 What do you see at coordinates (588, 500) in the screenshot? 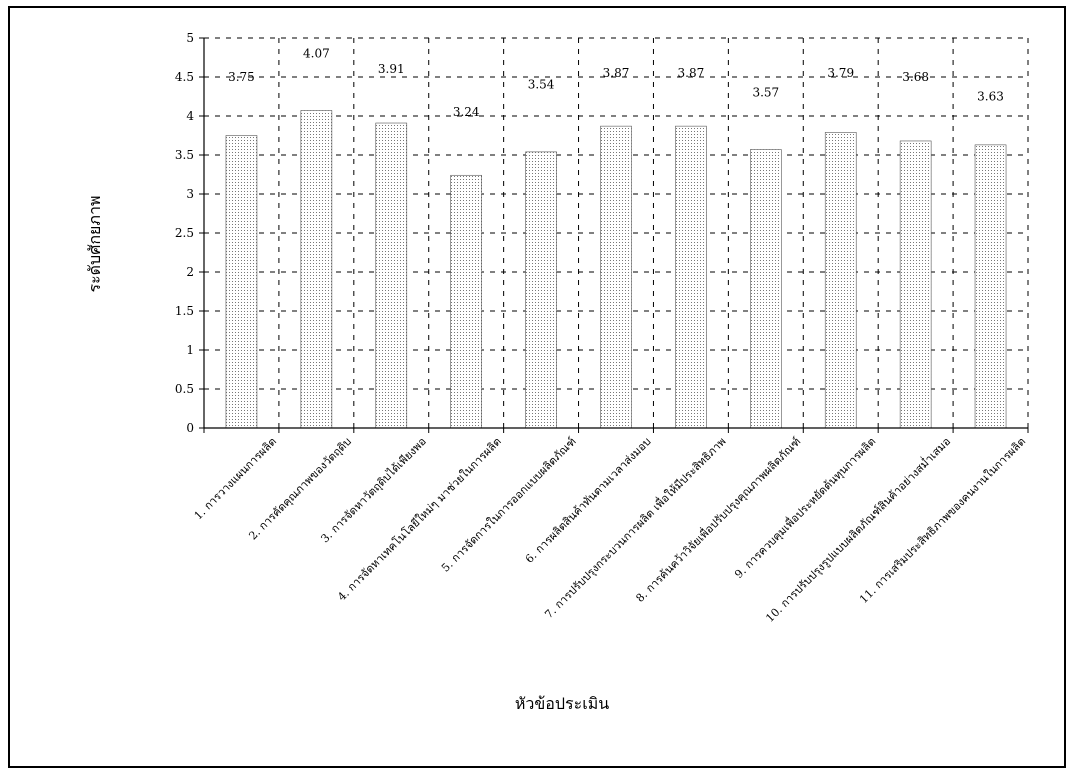
I see `category-label: 6. การผลิตสินค้าทันตามเวลาส่งมอบ` at bounding box center [588, 500].